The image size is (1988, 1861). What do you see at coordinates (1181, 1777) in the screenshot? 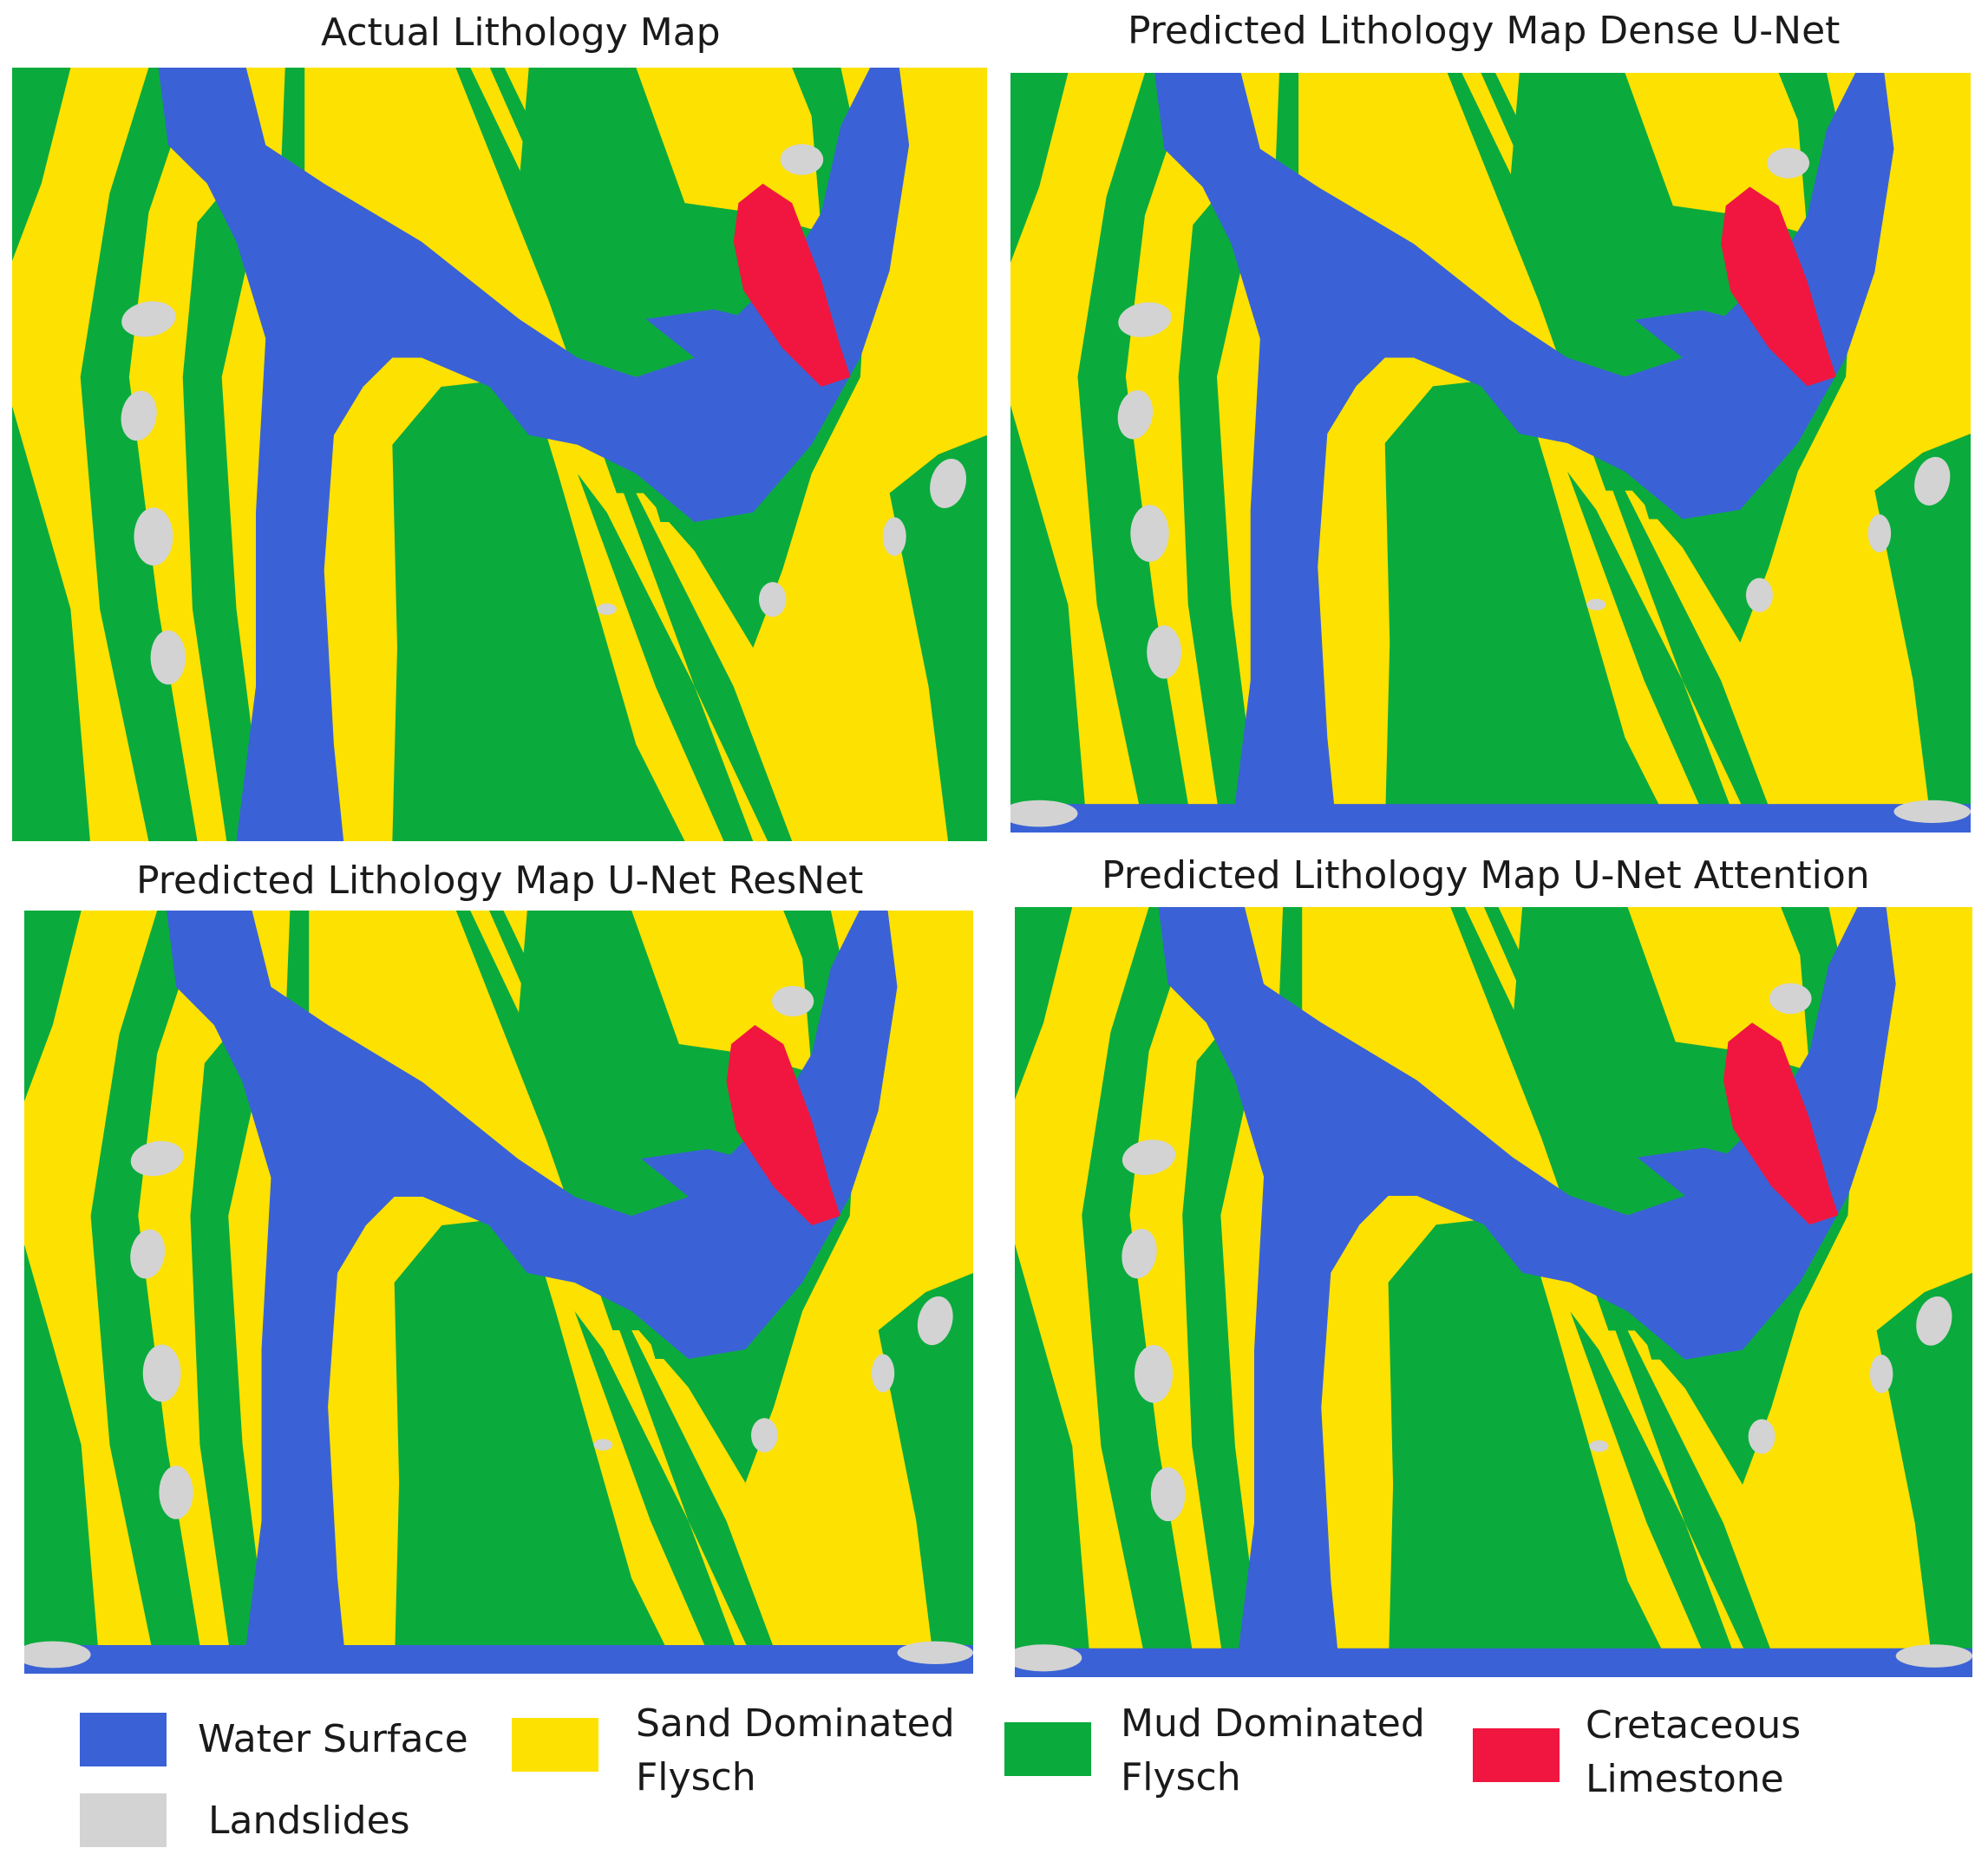
I see `legend-label-mud-dominated-flysch-2: Flysch` at bounding box center [1181, 1777].